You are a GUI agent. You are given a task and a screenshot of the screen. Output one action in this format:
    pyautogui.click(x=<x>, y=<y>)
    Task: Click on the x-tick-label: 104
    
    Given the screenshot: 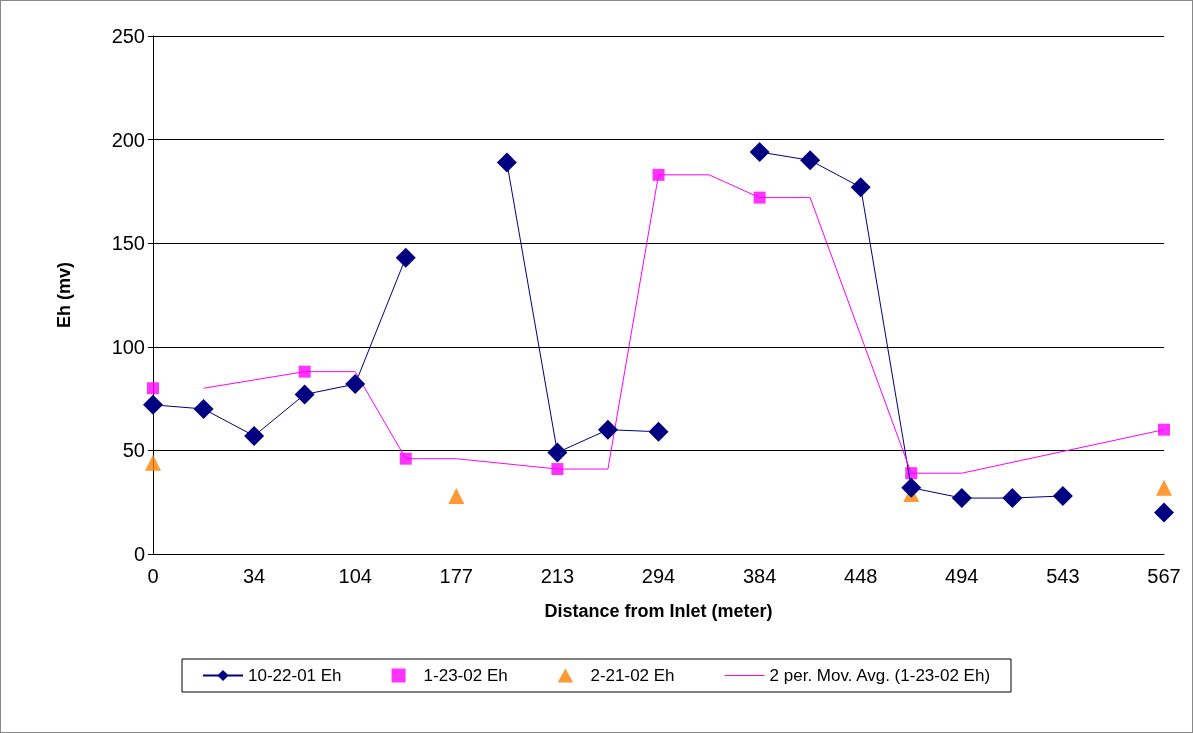 What is the action you would take?
    pyautogui.click(x=355, y=576)
    